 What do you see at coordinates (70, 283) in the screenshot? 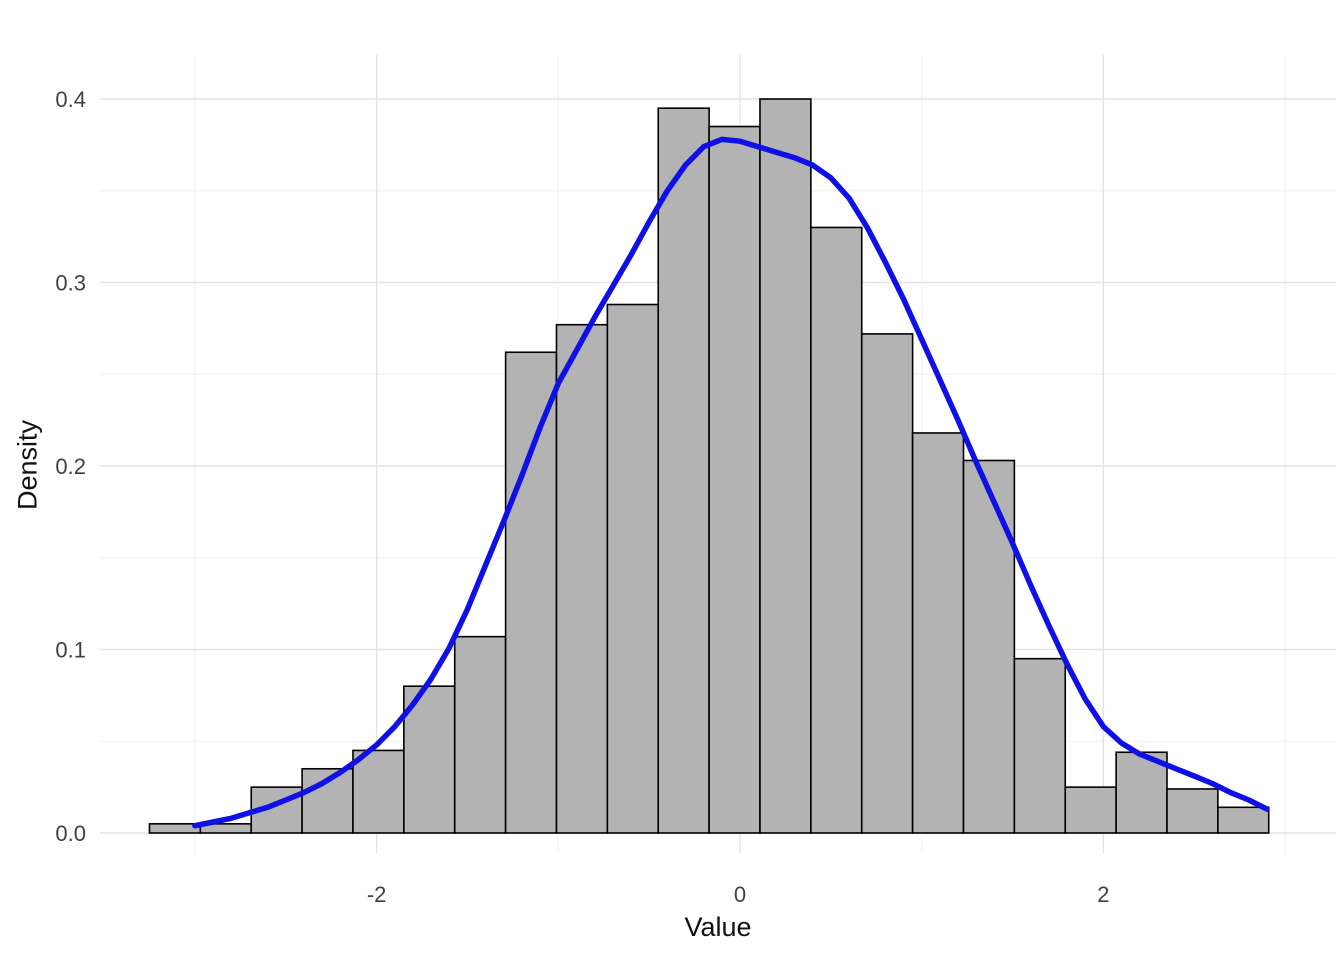
I see `y-tick-label: 0.3` at bounding box center [70, 283].